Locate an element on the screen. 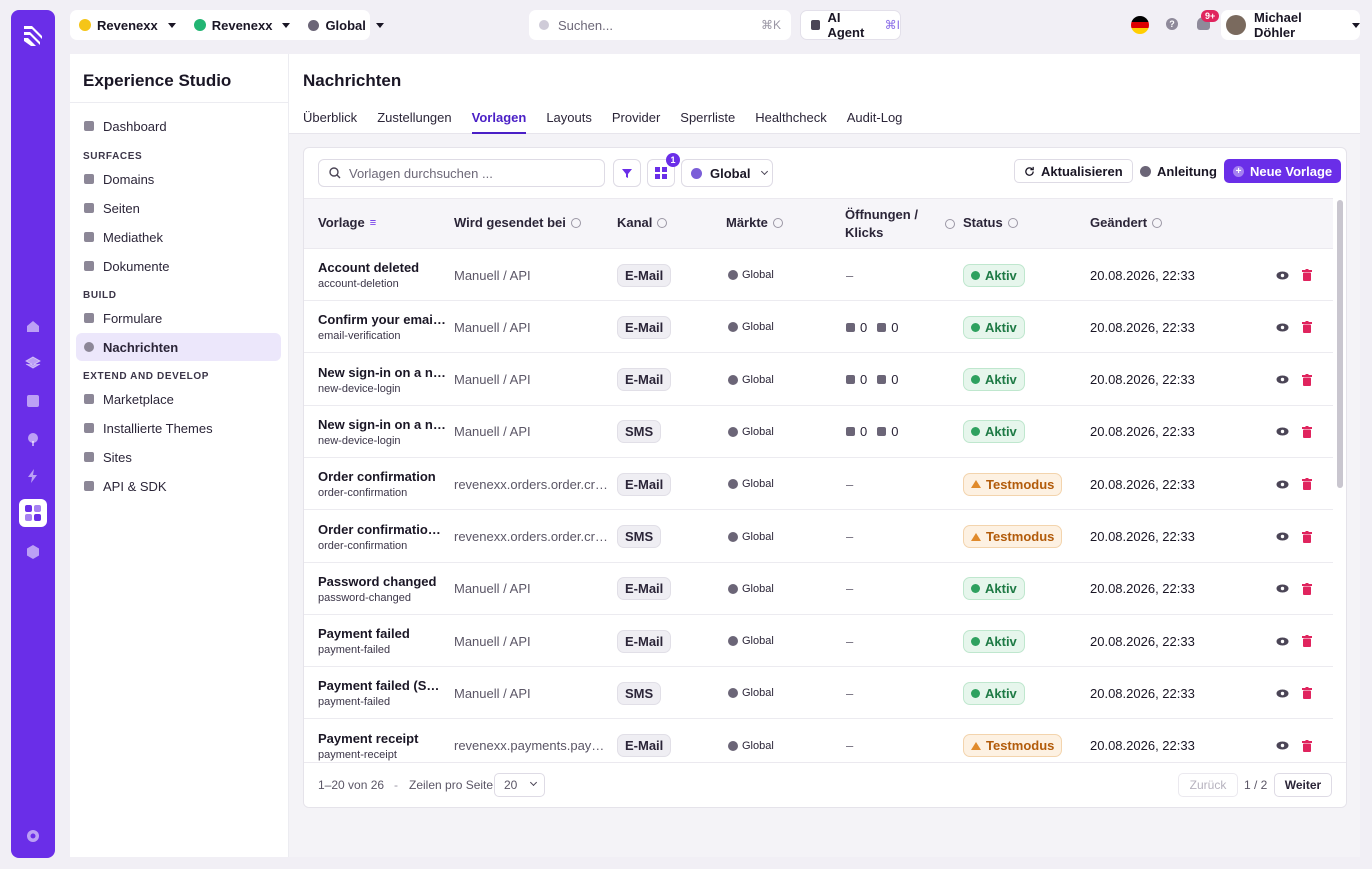  rows-per-page-select: 20 is located at coordinates (519, 785).